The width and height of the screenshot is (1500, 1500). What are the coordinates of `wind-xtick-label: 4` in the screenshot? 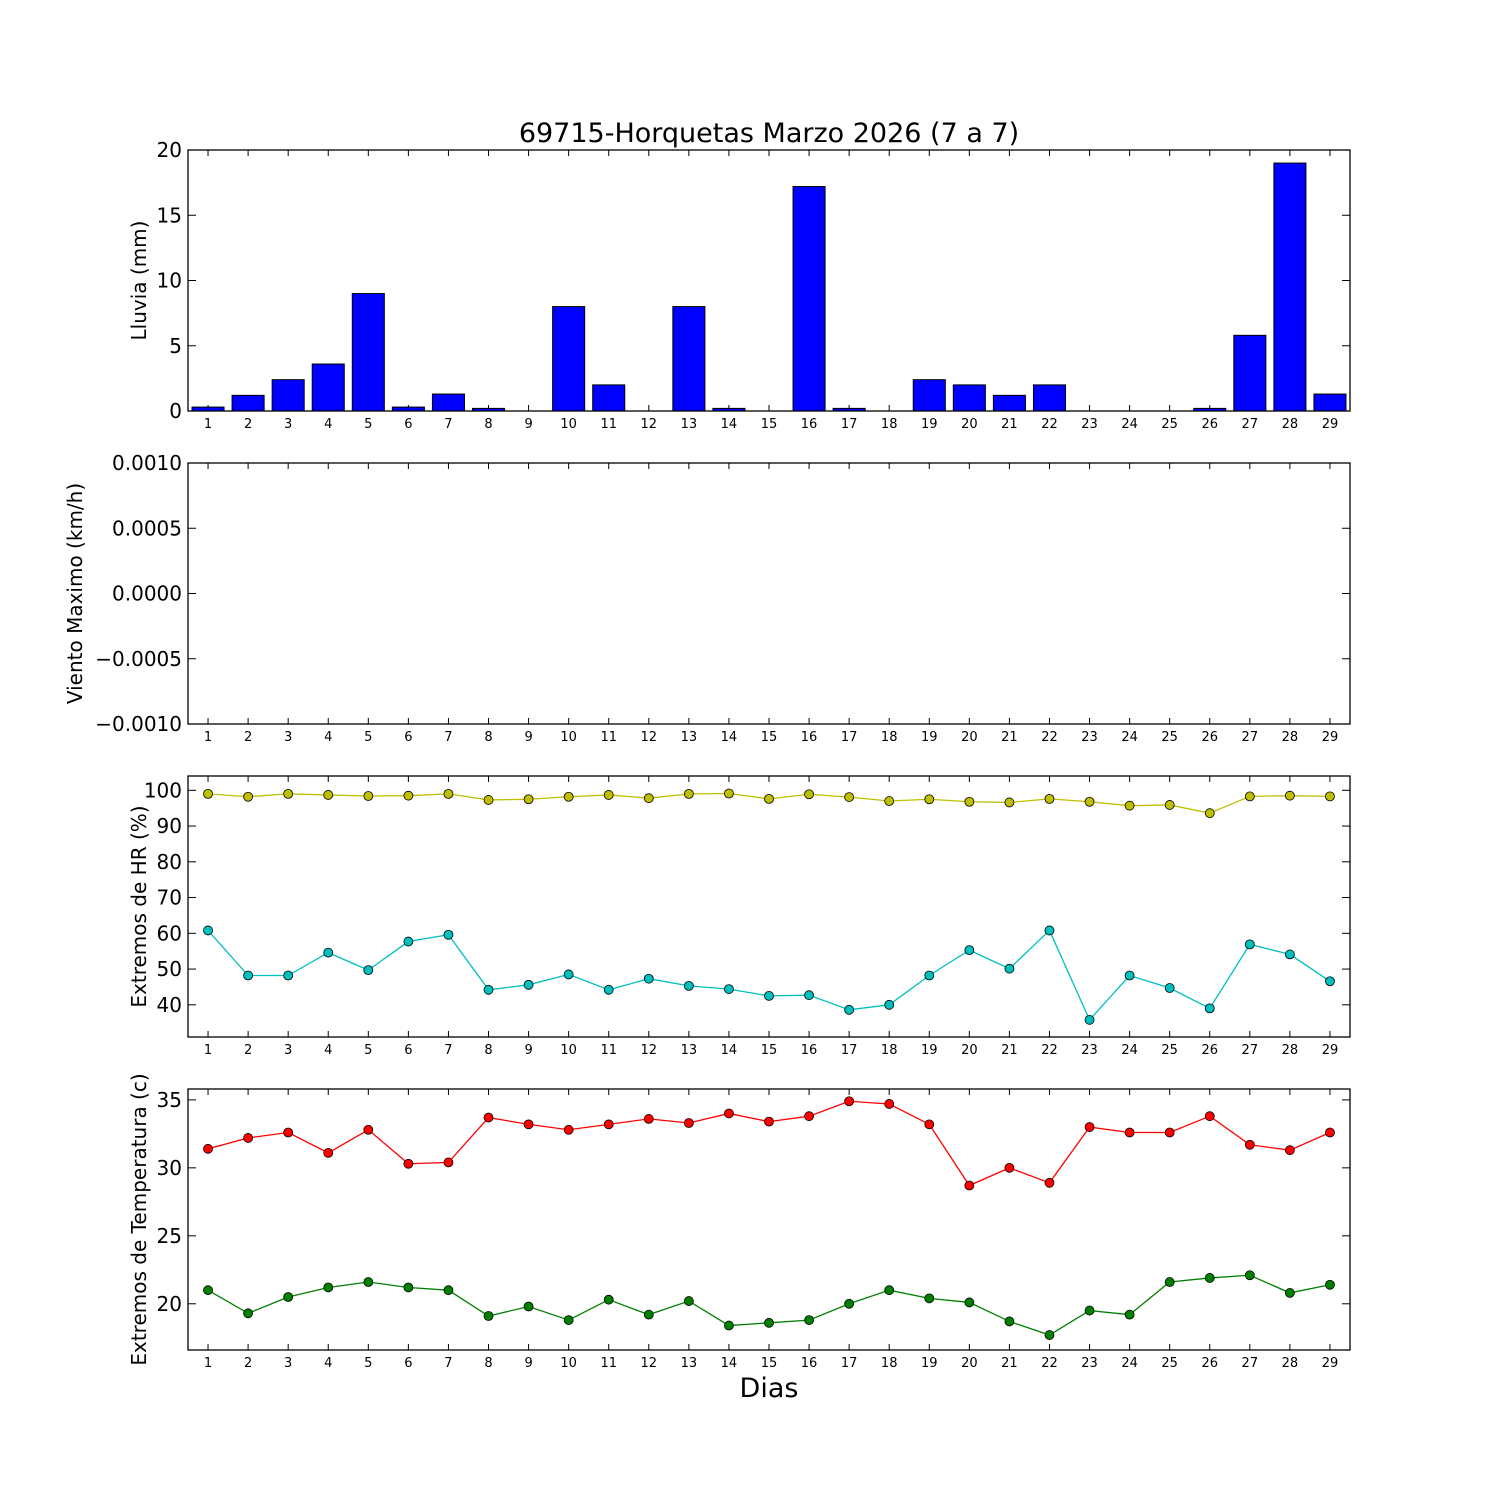 It's located at (328, 737).